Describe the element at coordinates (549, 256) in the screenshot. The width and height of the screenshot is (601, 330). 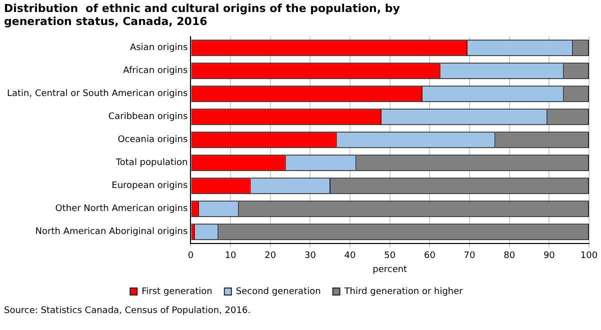
I see `x-tick-label: 90` at that location.